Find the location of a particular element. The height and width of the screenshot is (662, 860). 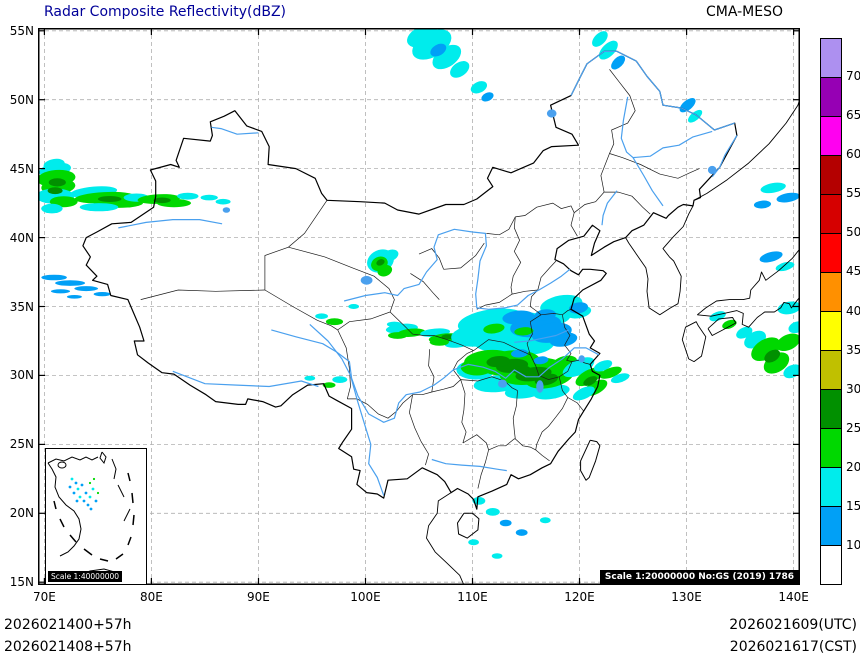

colorbar-tick-label: 10 is located at coordinates (853, 544).